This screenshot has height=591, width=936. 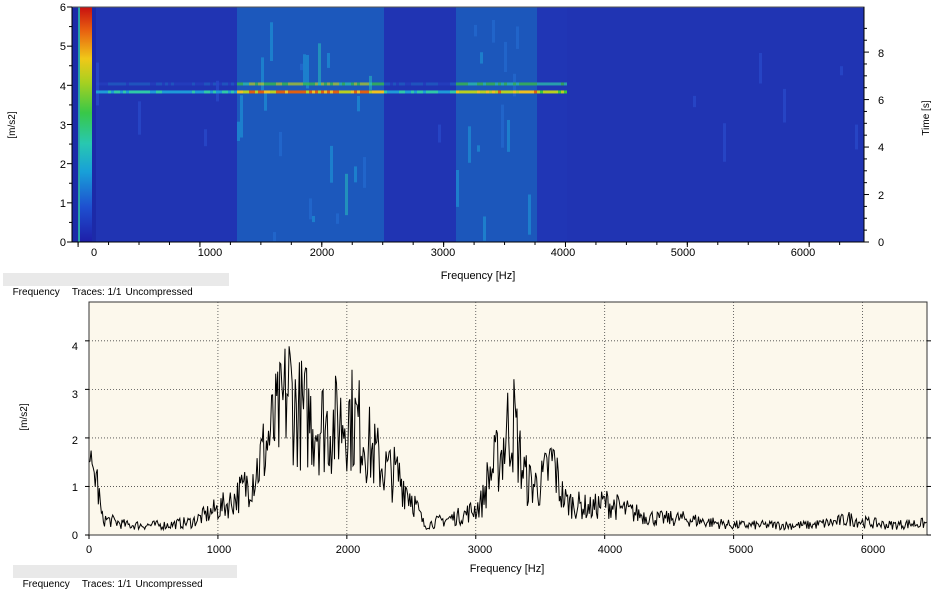 I want to click on y-tick-label: 4, so click(x=75, y=347).